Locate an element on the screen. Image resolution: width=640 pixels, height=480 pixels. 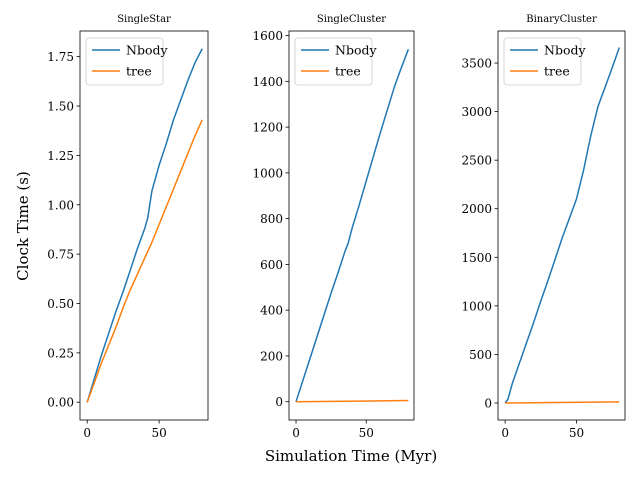
y-tick-label: 600 is located at coordinates (271, 265).